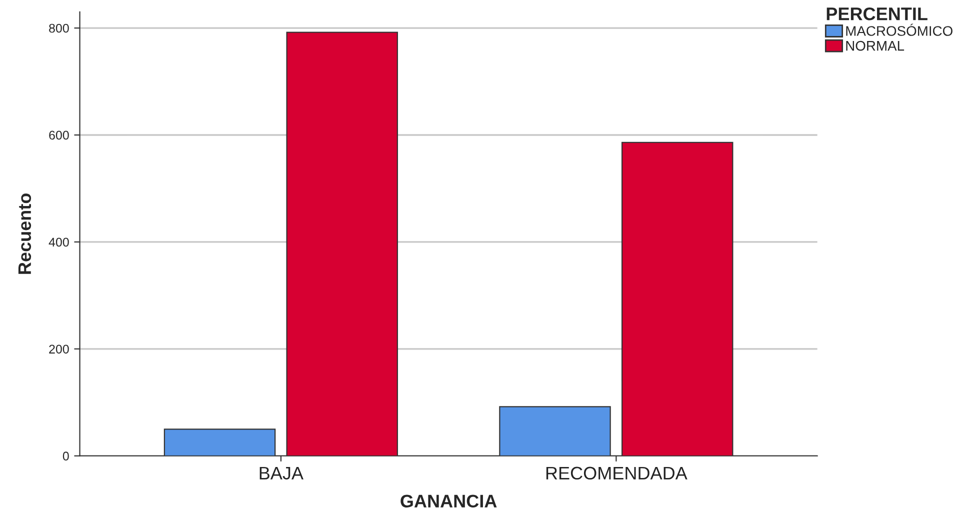 The image size is (973, 521). Describe the element at coordinates (59, 135) in the screenshot. I see `y-tick-label: 600` at that location.